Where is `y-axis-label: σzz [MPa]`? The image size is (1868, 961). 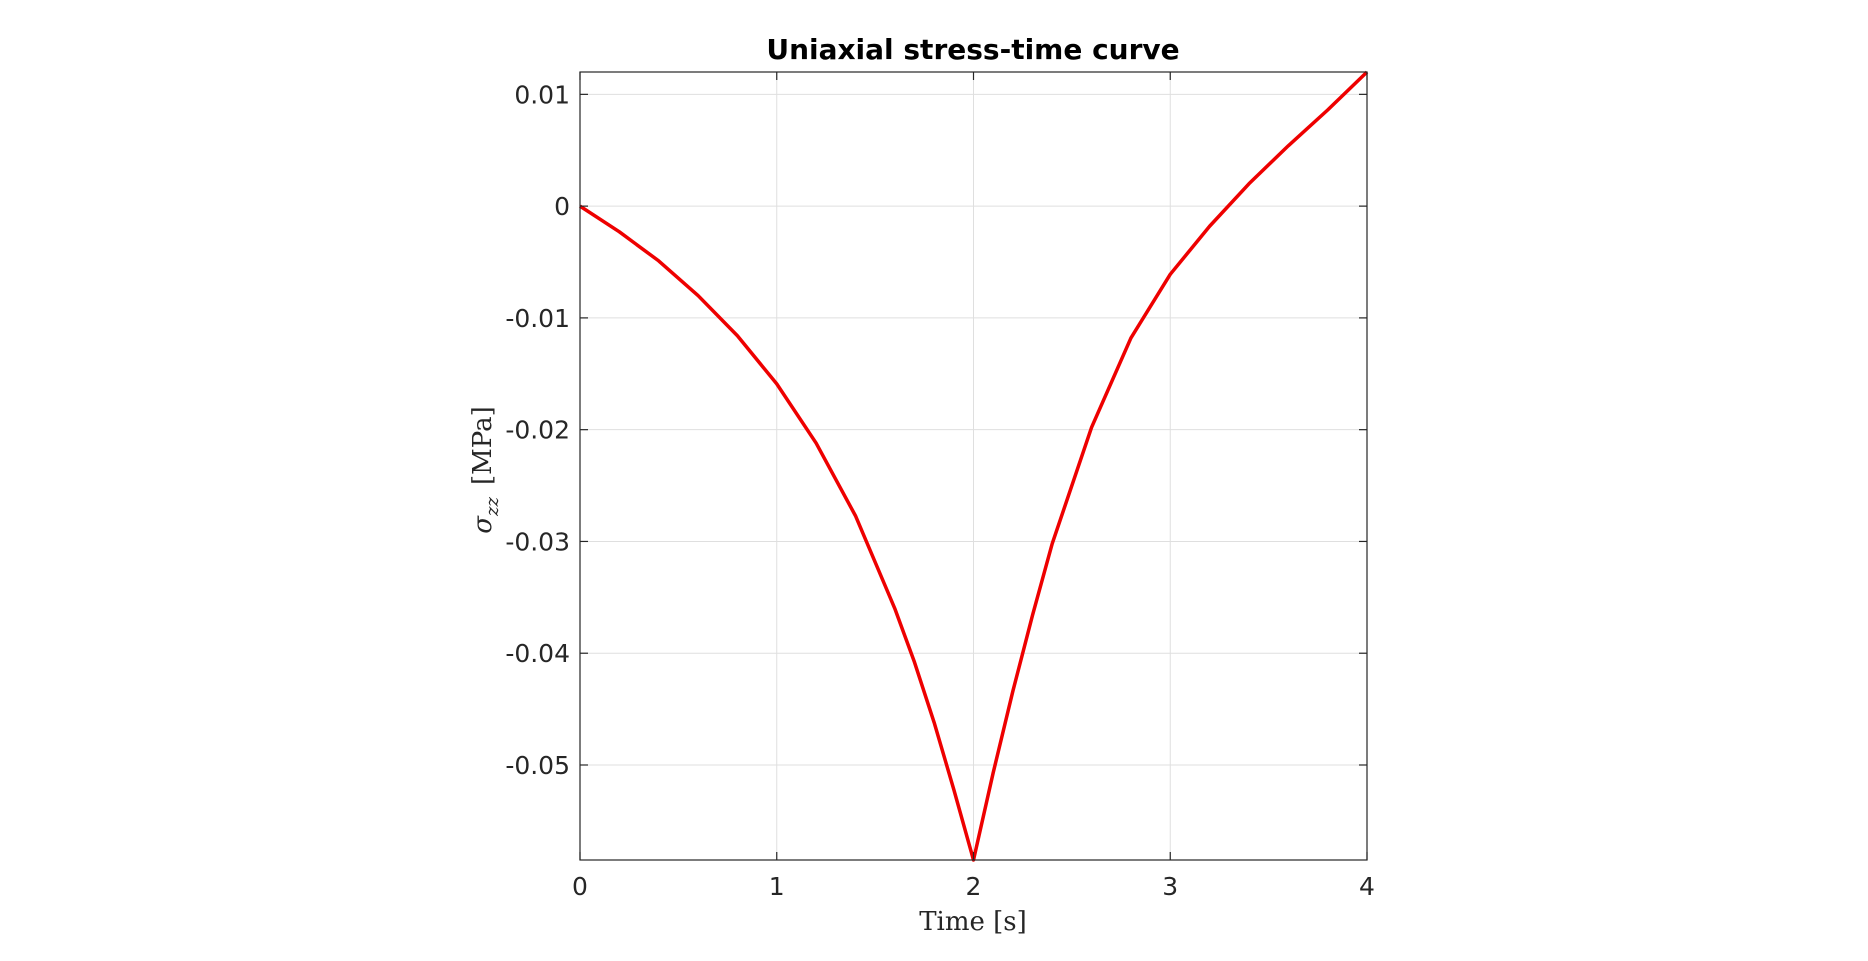
y-axis-label: σzz [MPa] is located at coordinates (485, 469).